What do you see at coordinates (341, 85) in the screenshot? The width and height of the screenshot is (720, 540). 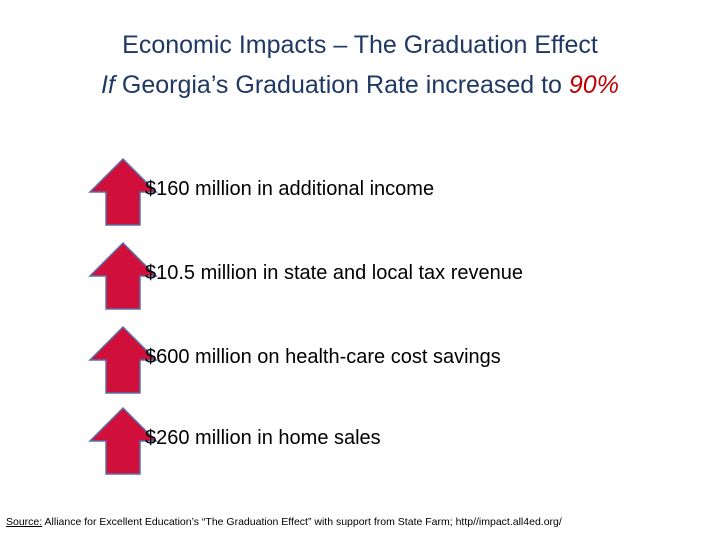 I see `subtitle-middle: Georgia’s Graduation Rate increased to` at bounding box center [341, 85].